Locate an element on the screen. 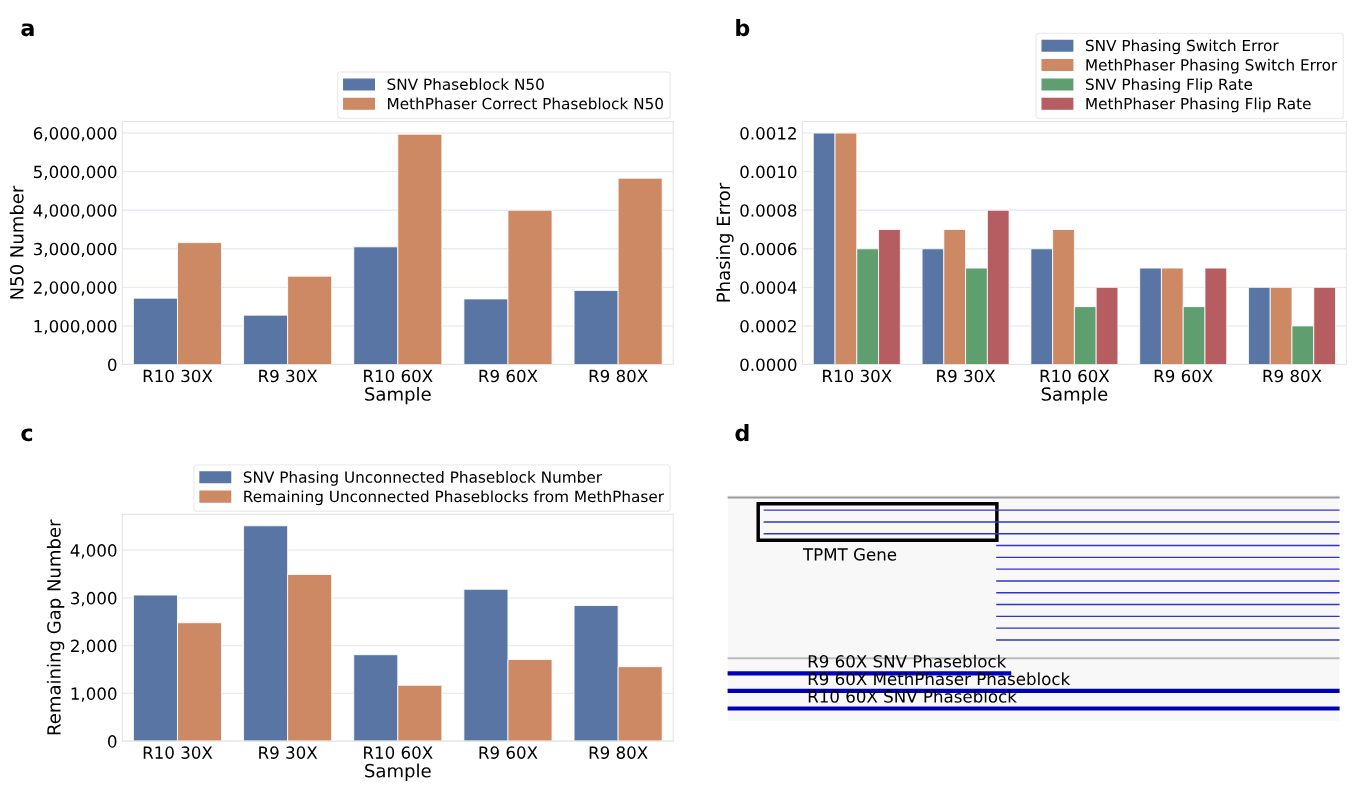 This screenshot has height=810, width=1360. y-tick-label: 5,000,000 is located at coordinates (75, 172).